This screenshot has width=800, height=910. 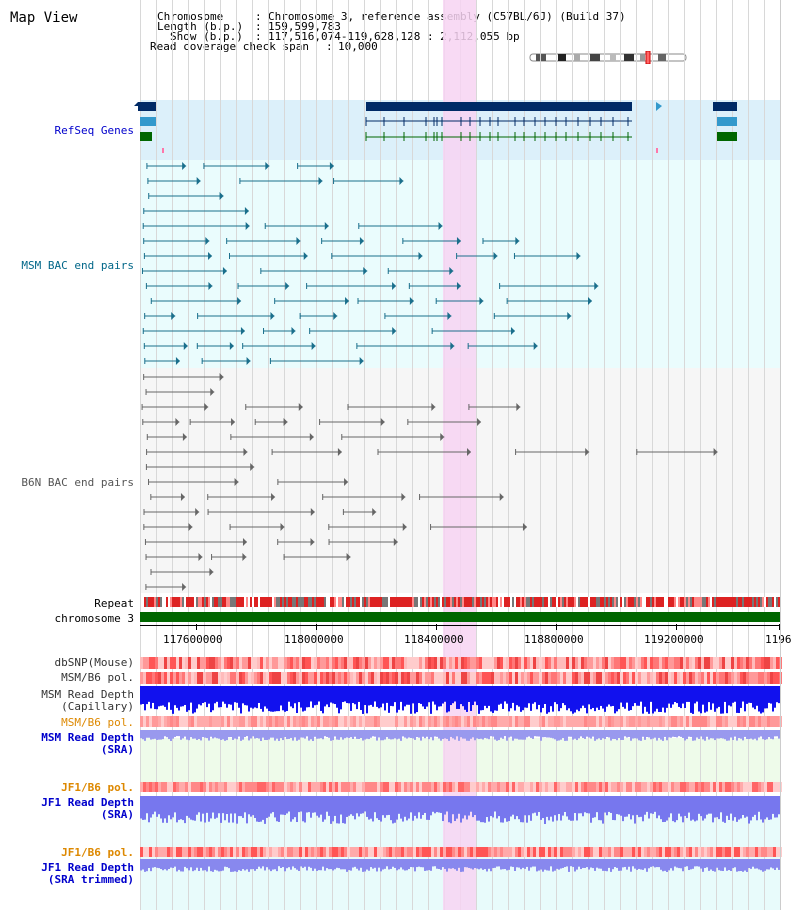 What do you see at coordinates (114, 603) in the screenshot?
I see `track-label-repeat: Repeat` at bounding box center [114, 603].